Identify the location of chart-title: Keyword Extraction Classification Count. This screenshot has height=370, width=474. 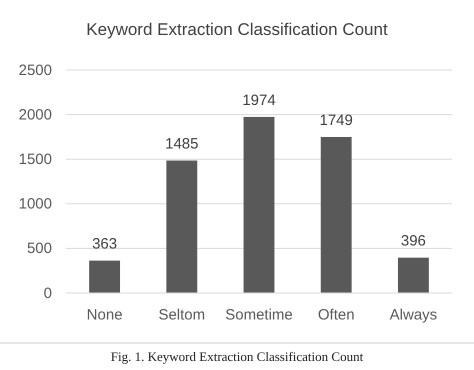
(237, 29).